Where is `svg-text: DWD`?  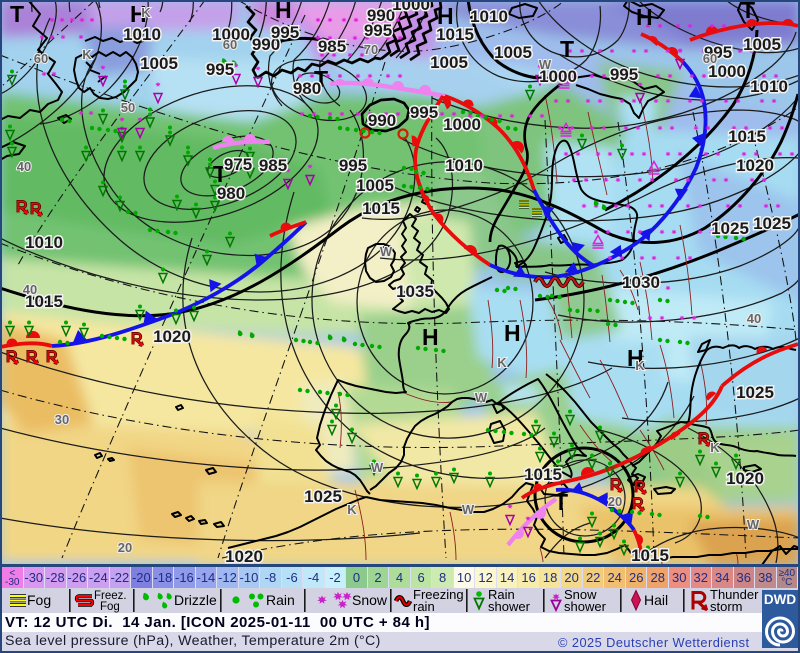
svg-text: DWD is located at coordinates (780, 599).